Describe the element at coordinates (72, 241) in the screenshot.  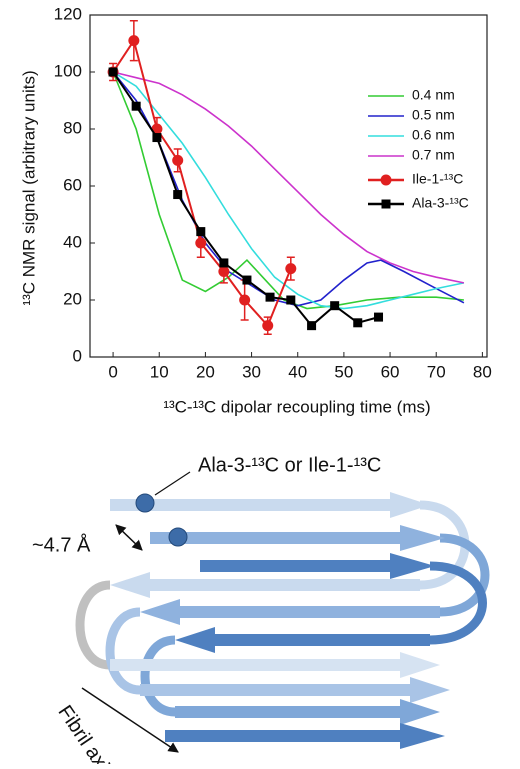
I see `y-tick-label: 40` at that location.